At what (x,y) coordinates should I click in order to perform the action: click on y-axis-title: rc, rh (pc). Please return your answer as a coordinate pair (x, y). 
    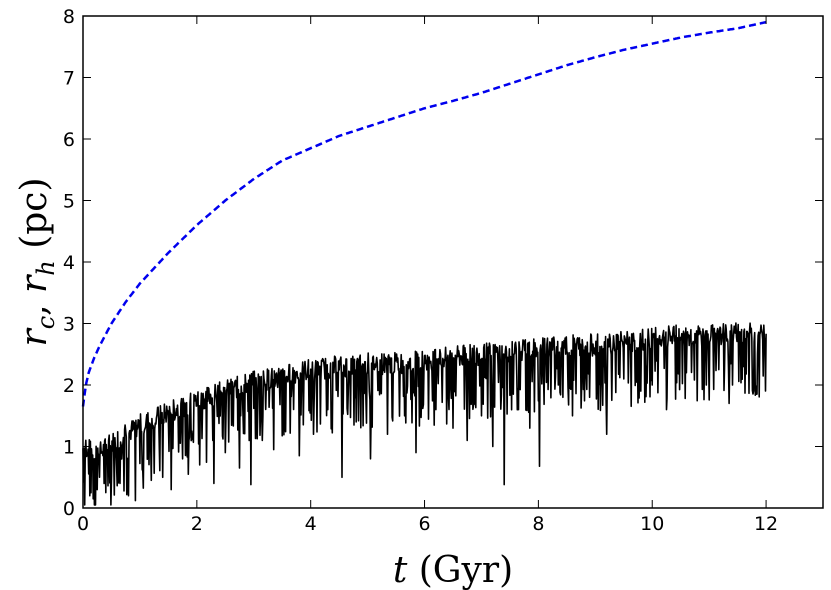
    Looking at the image, I should click on (37, 262).